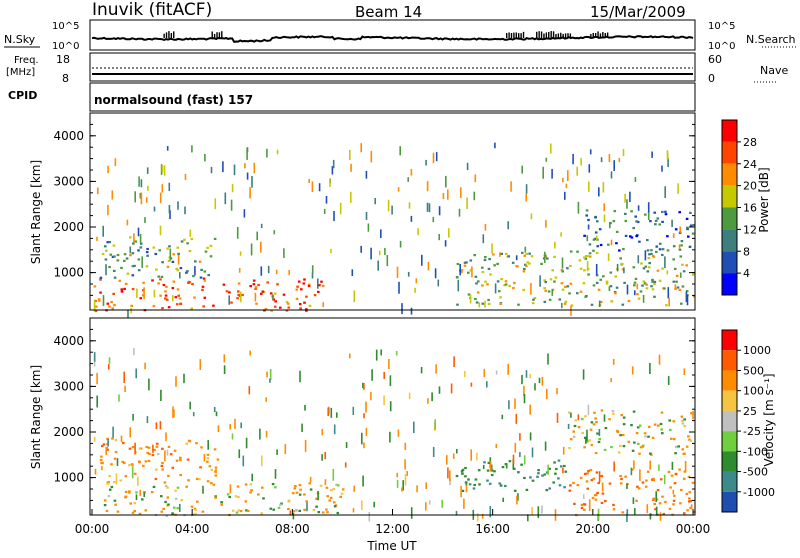 This screenshot has width=800, height=558. What do you see at coordinates (20, 72) in the screenshot?
I see `freq-unit-label: [MHz]` at bounding box center [20, 72].